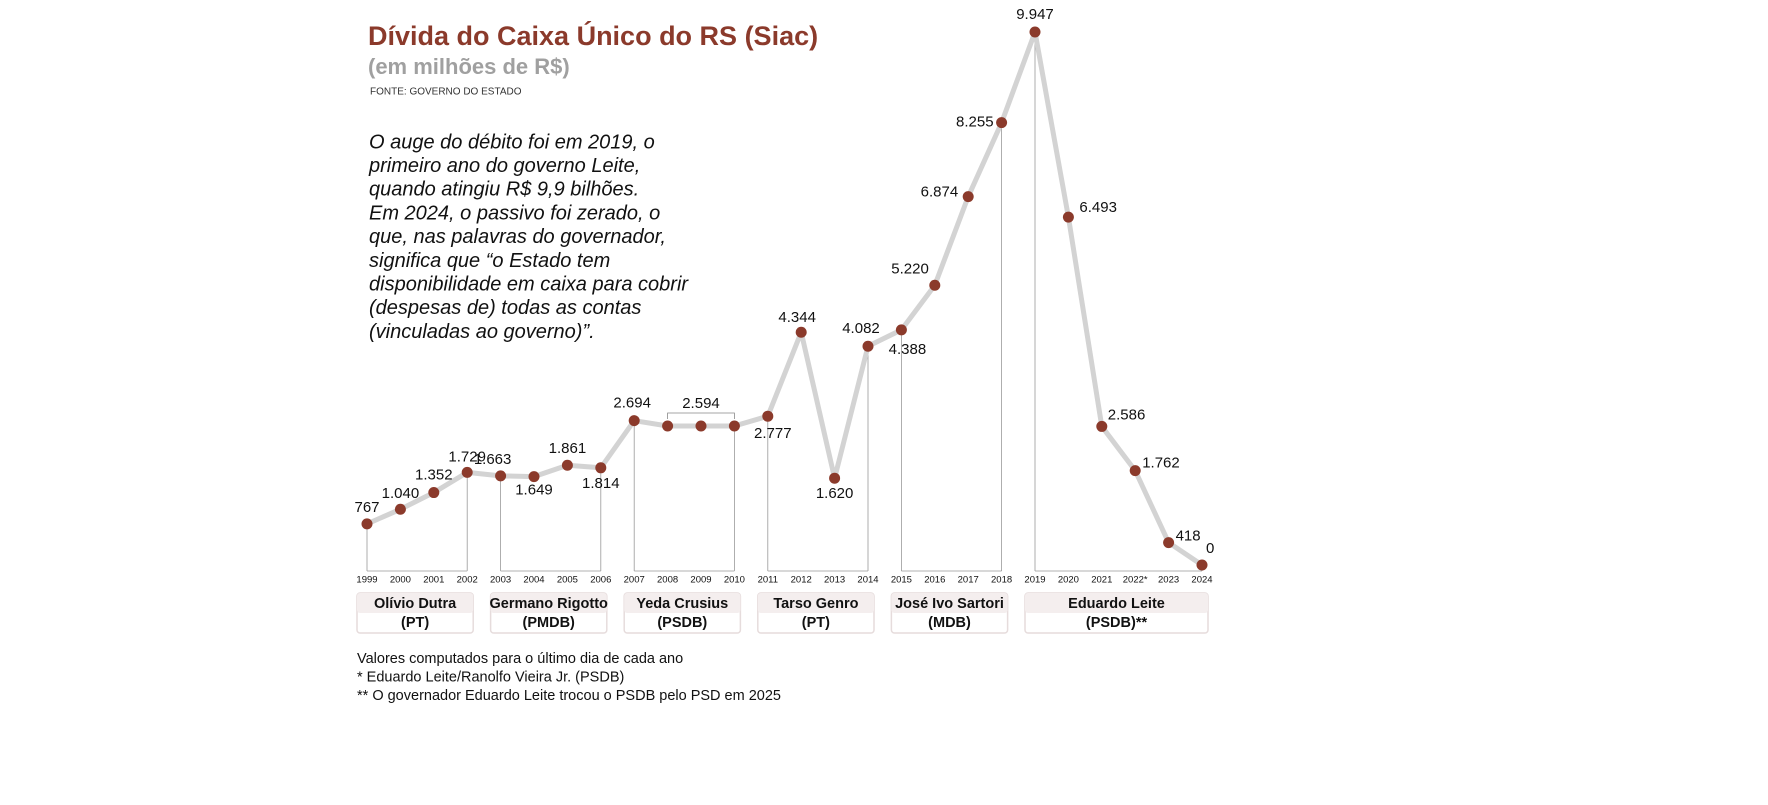  What do you see at coordinates (434, 475) in the screenshot?
I see `value-label: 1.352` at bounding box center [434, 475].